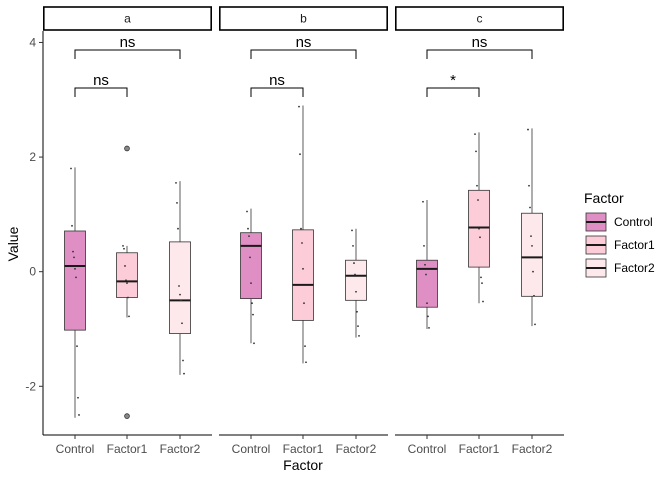  What do you see at coordinates (13, 243) in the screenshot?
I see `y-axis-title: Value` at bounding box center [13, 243].